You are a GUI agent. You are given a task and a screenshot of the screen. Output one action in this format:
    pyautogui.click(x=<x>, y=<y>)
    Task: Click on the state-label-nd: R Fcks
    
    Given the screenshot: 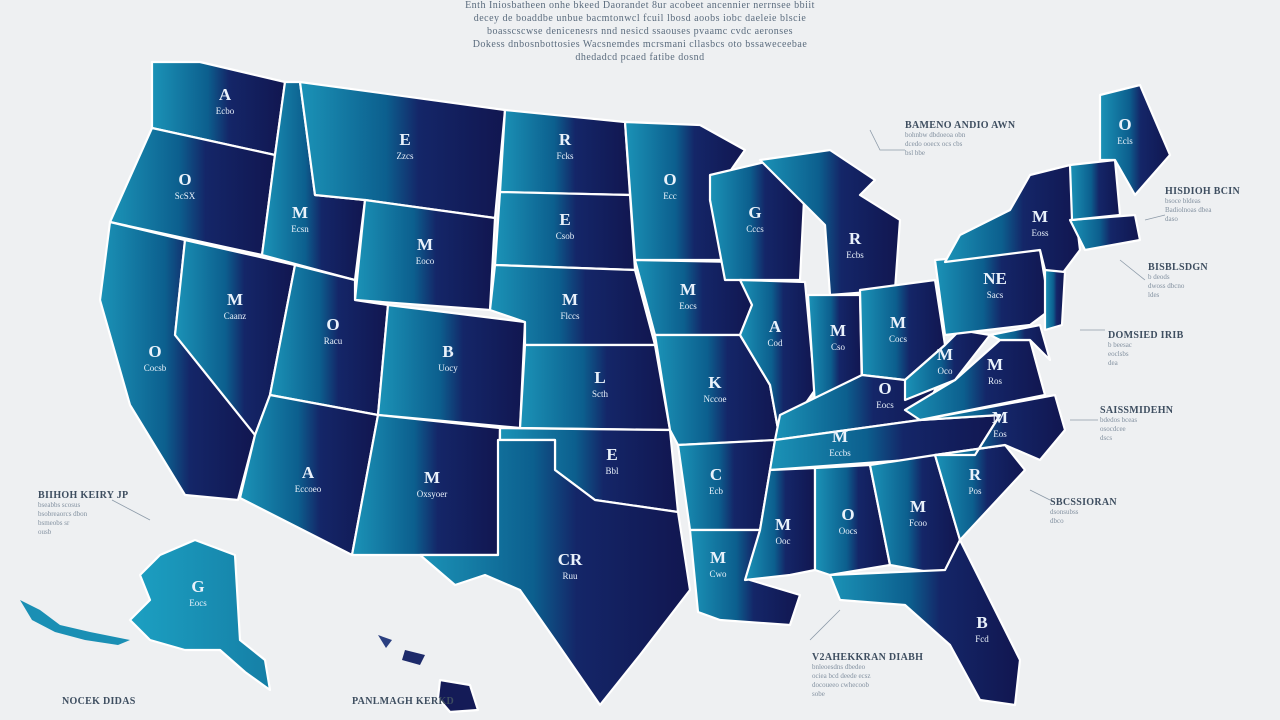 What is the action you would take?
    pyautogui.click(x=565, y=145)
    